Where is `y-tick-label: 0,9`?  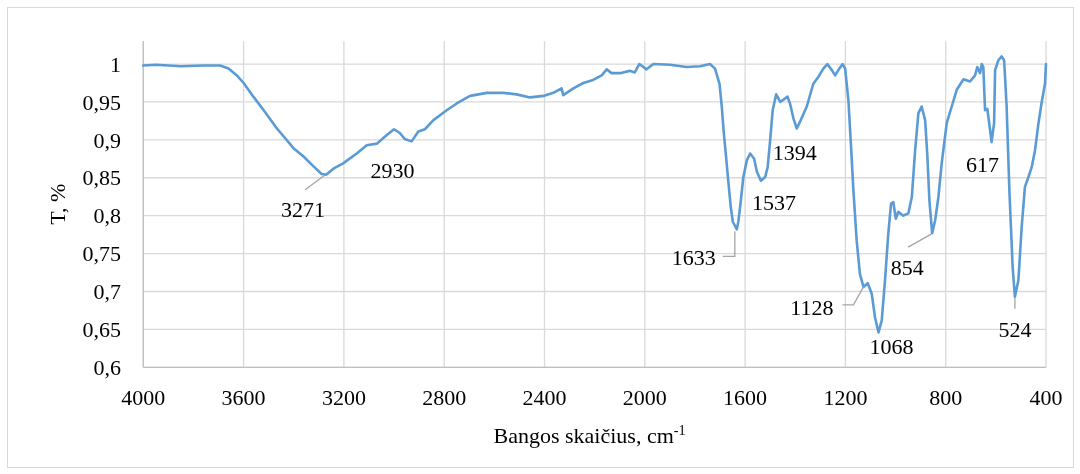 y-tick-label: 0,9 is located at coordinates (107, 140).